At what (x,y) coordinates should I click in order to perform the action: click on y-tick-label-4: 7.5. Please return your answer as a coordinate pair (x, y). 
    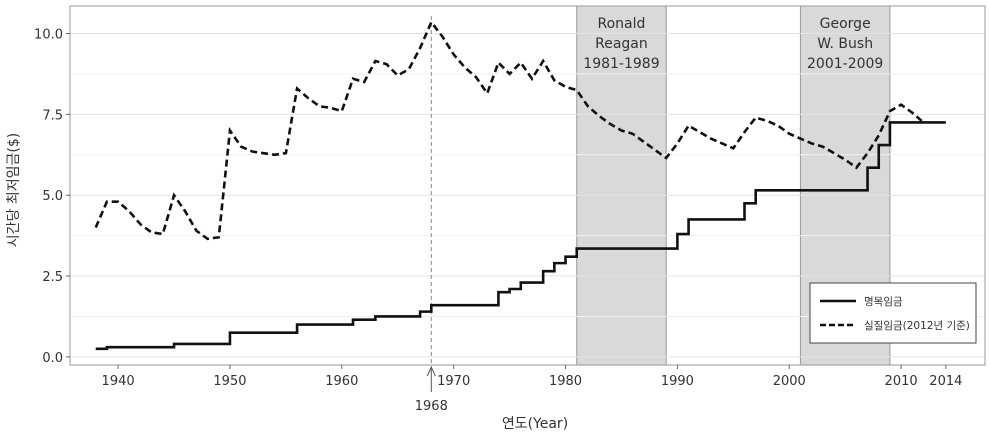
    Looking at the image, I should click on (52, 115).